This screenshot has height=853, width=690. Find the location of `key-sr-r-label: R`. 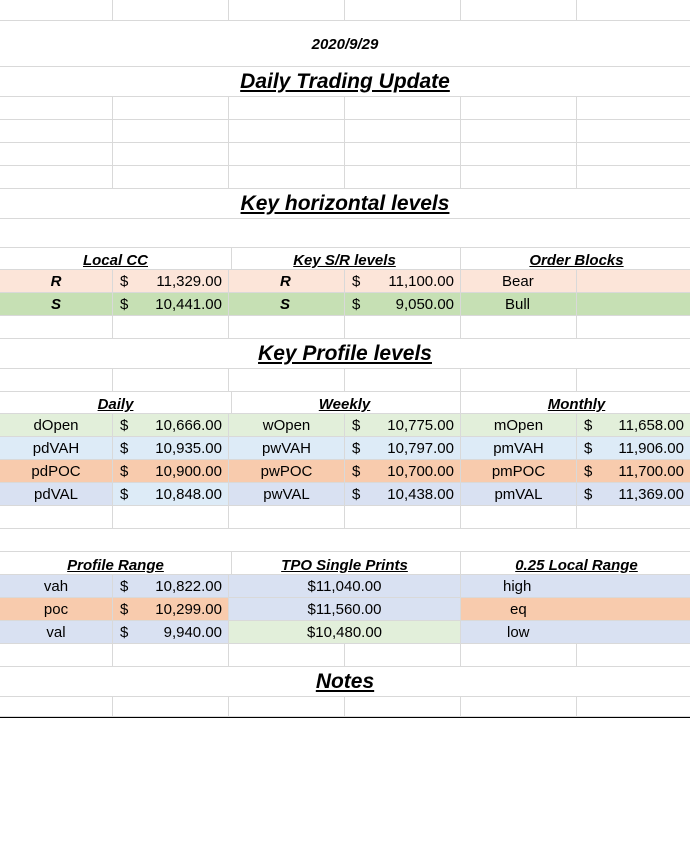

key-sr-r-label: R is located at coordinates (287, 281).